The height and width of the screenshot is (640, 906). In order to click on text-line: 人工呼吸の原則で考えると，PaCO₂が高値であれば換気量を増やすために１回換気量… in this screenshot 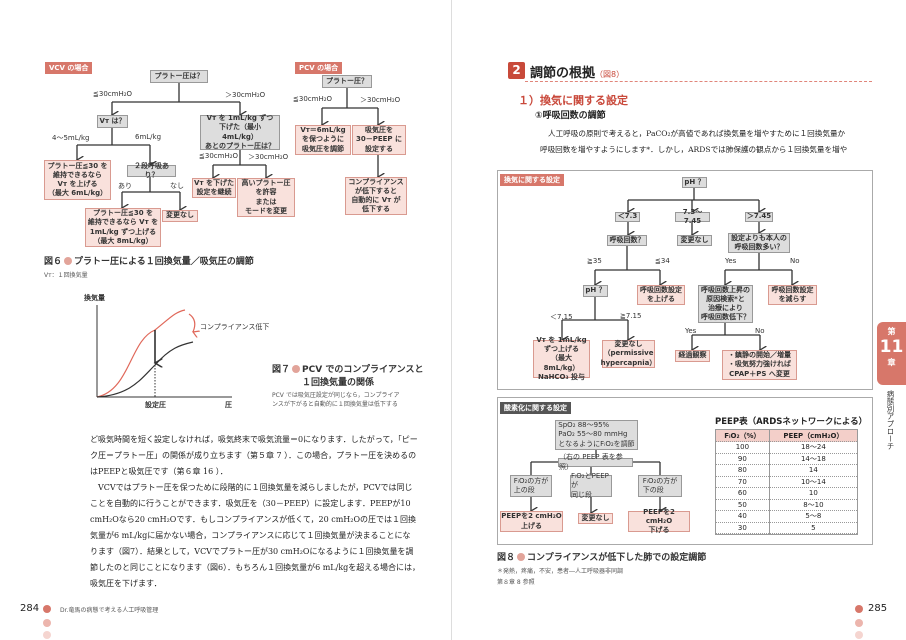, I will do `click(697, 133)`.